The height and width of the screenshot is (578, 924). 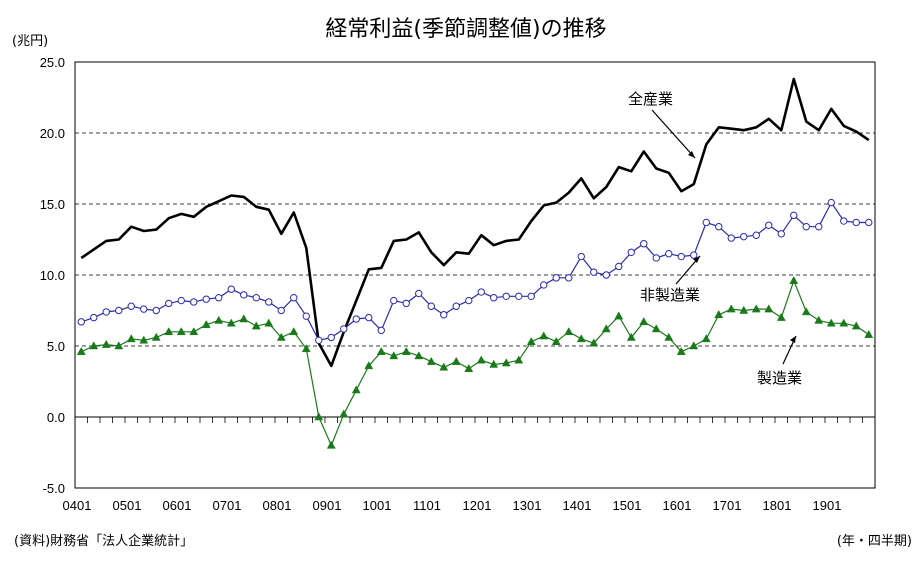 I want to click on y-axis-ticks: 25.0 20.0 15.0 10.0 5.0 0.0 -5.0, so click(x=52, y=275).